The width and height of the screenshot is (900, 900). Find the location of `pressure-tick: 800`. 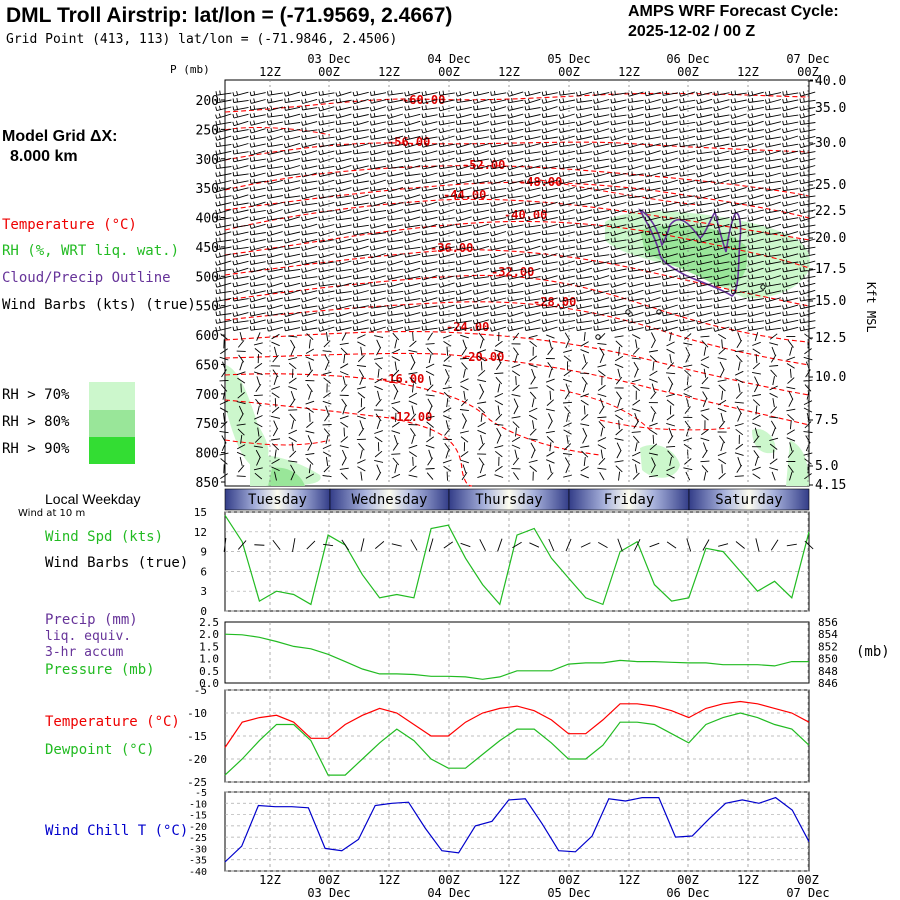

pressure-tick: 800 is located at coordinates (207, 454).